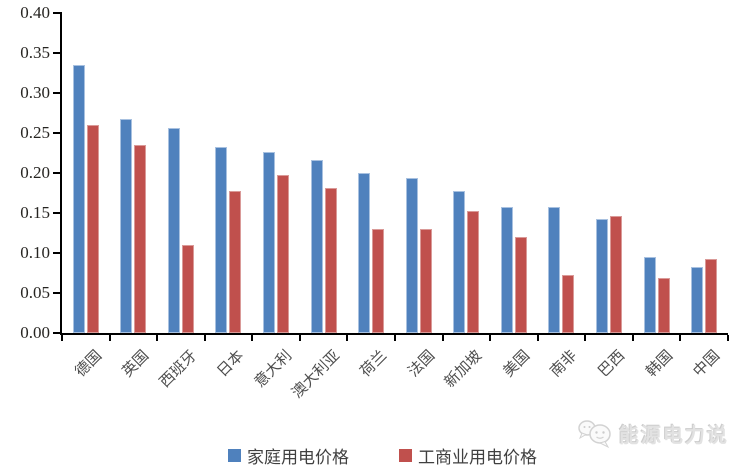 The width and height of the screenshot is (732, 470). What do you see at coordinates (394, 334) in the screenshot?
I see `x-axis-line` at bounding box center [394, 334].